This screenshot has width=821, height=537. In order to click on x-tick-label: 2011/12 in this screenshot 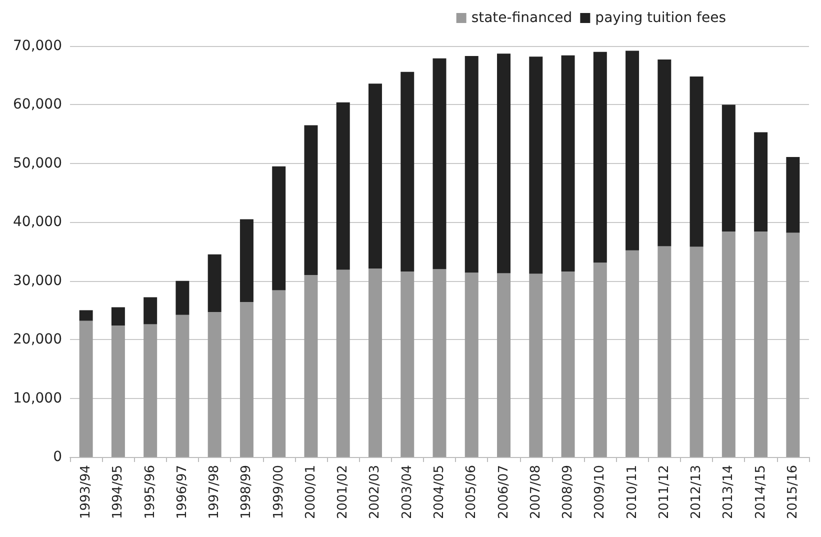, I will do `click(664, 492)`.